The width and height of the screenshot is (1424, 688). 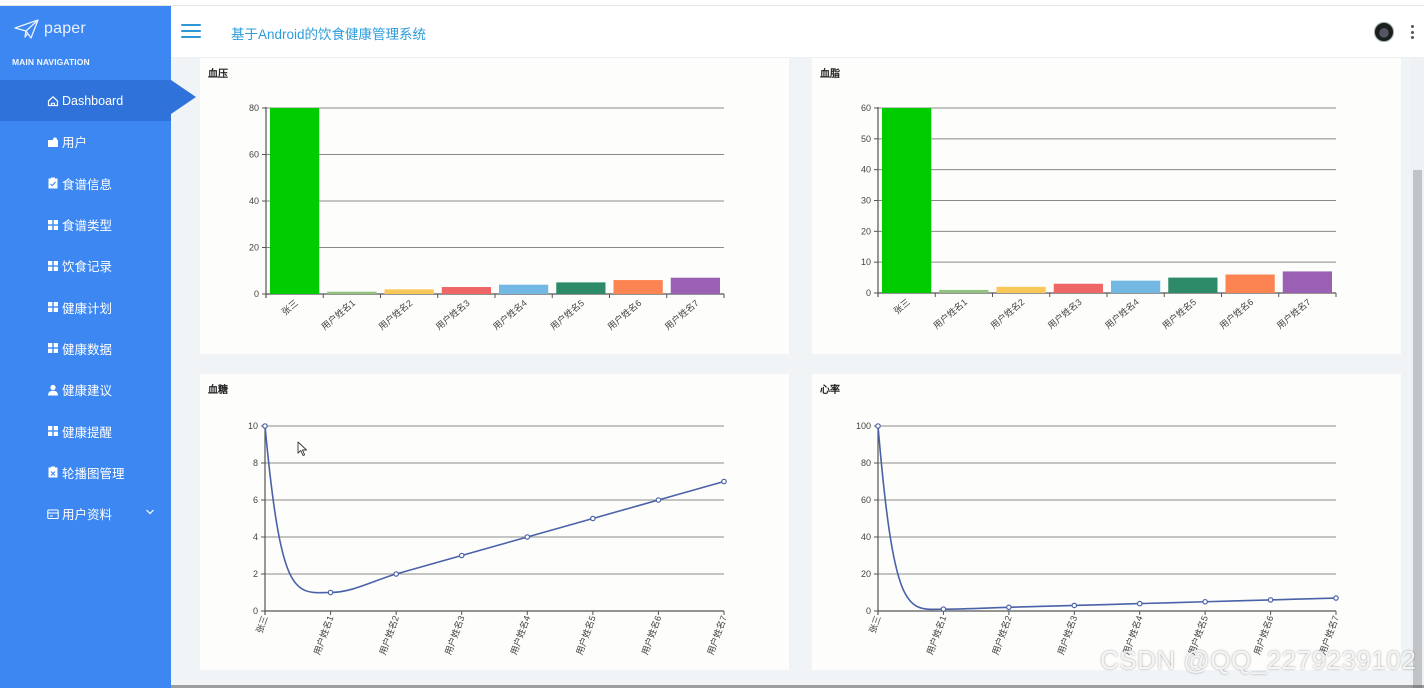 I want to click on scrollbar-thumb, so click(x=1417, y=429).